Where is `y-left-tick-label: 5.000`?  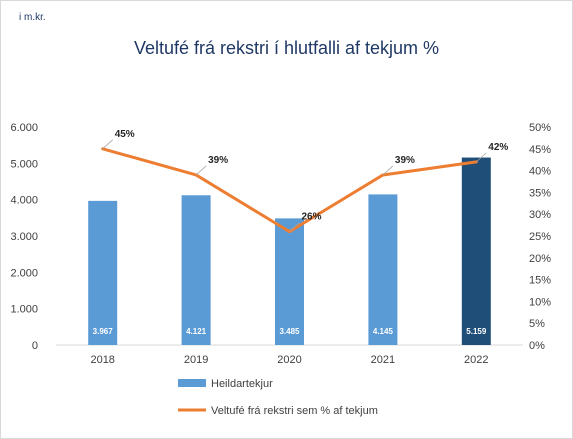
y-left-tick-label: 5.000 is located at coordinates (24, 164).